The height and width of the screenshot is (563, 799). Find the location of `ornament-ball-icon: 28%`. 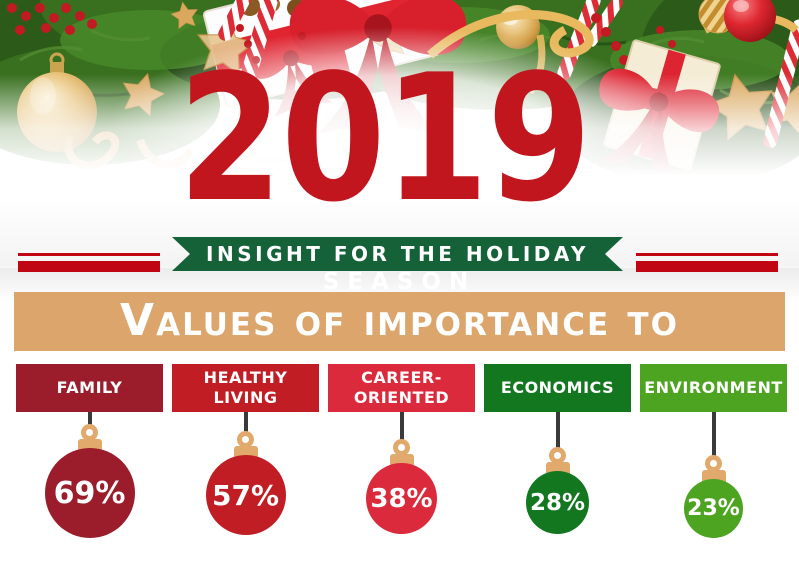

ornament-ball-icon: 28% is located at coordinates (557, 502).